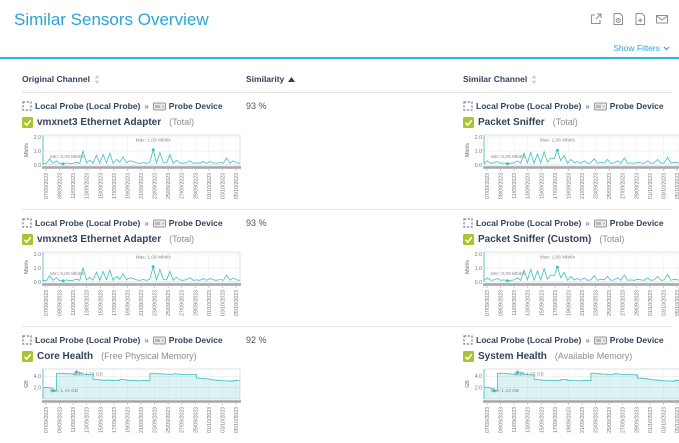 This screenshot has width=679, height=443. What do you see at coordinates (339, 48) in the screenshot?
I see `filters-row: Show Filters` at bounding box center [339, 48].